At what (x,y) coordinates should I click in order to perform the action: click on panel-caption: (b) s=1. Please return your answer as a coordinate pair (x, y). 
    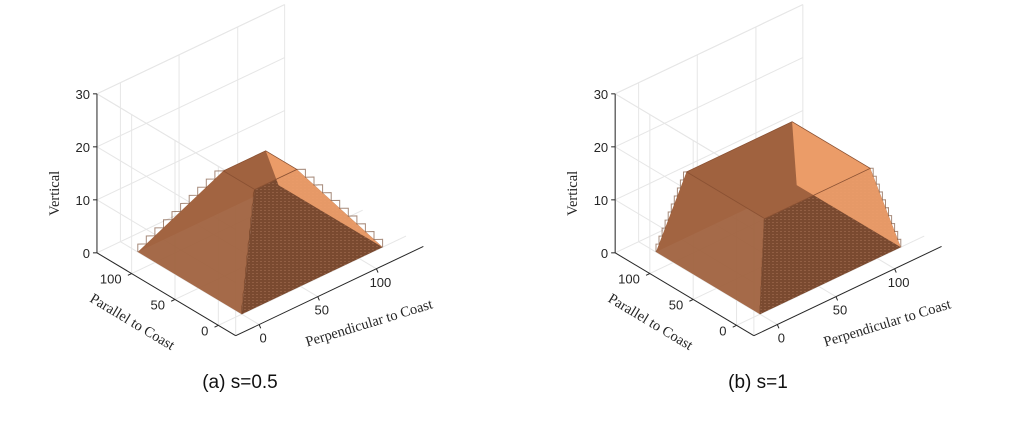
    Looking at the image, I should click on (758, 382).